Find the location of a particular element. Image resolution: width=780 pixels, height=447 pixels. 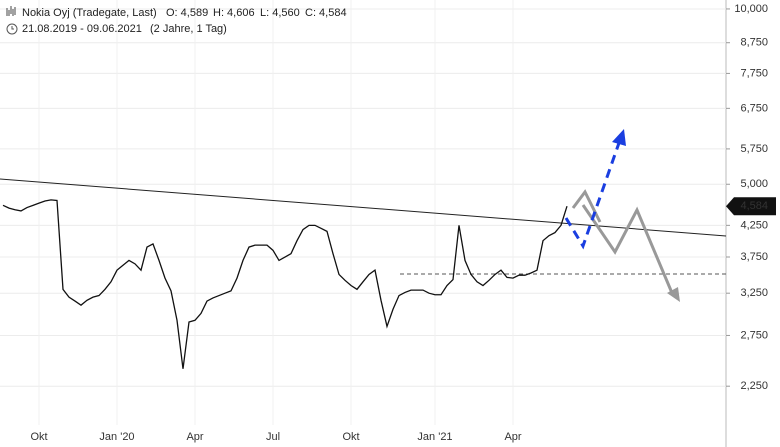

clock-hand is located at coordinates (12, 28).